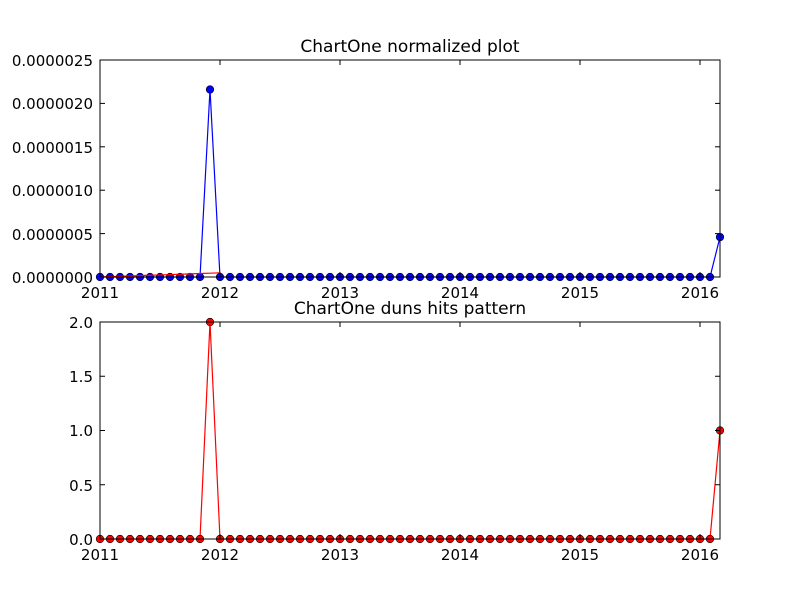 Image resolution: width=800 pixels, height=600 pixels. I want to click on chart-2-y-tick-label: 0.0, so click(81, 540).